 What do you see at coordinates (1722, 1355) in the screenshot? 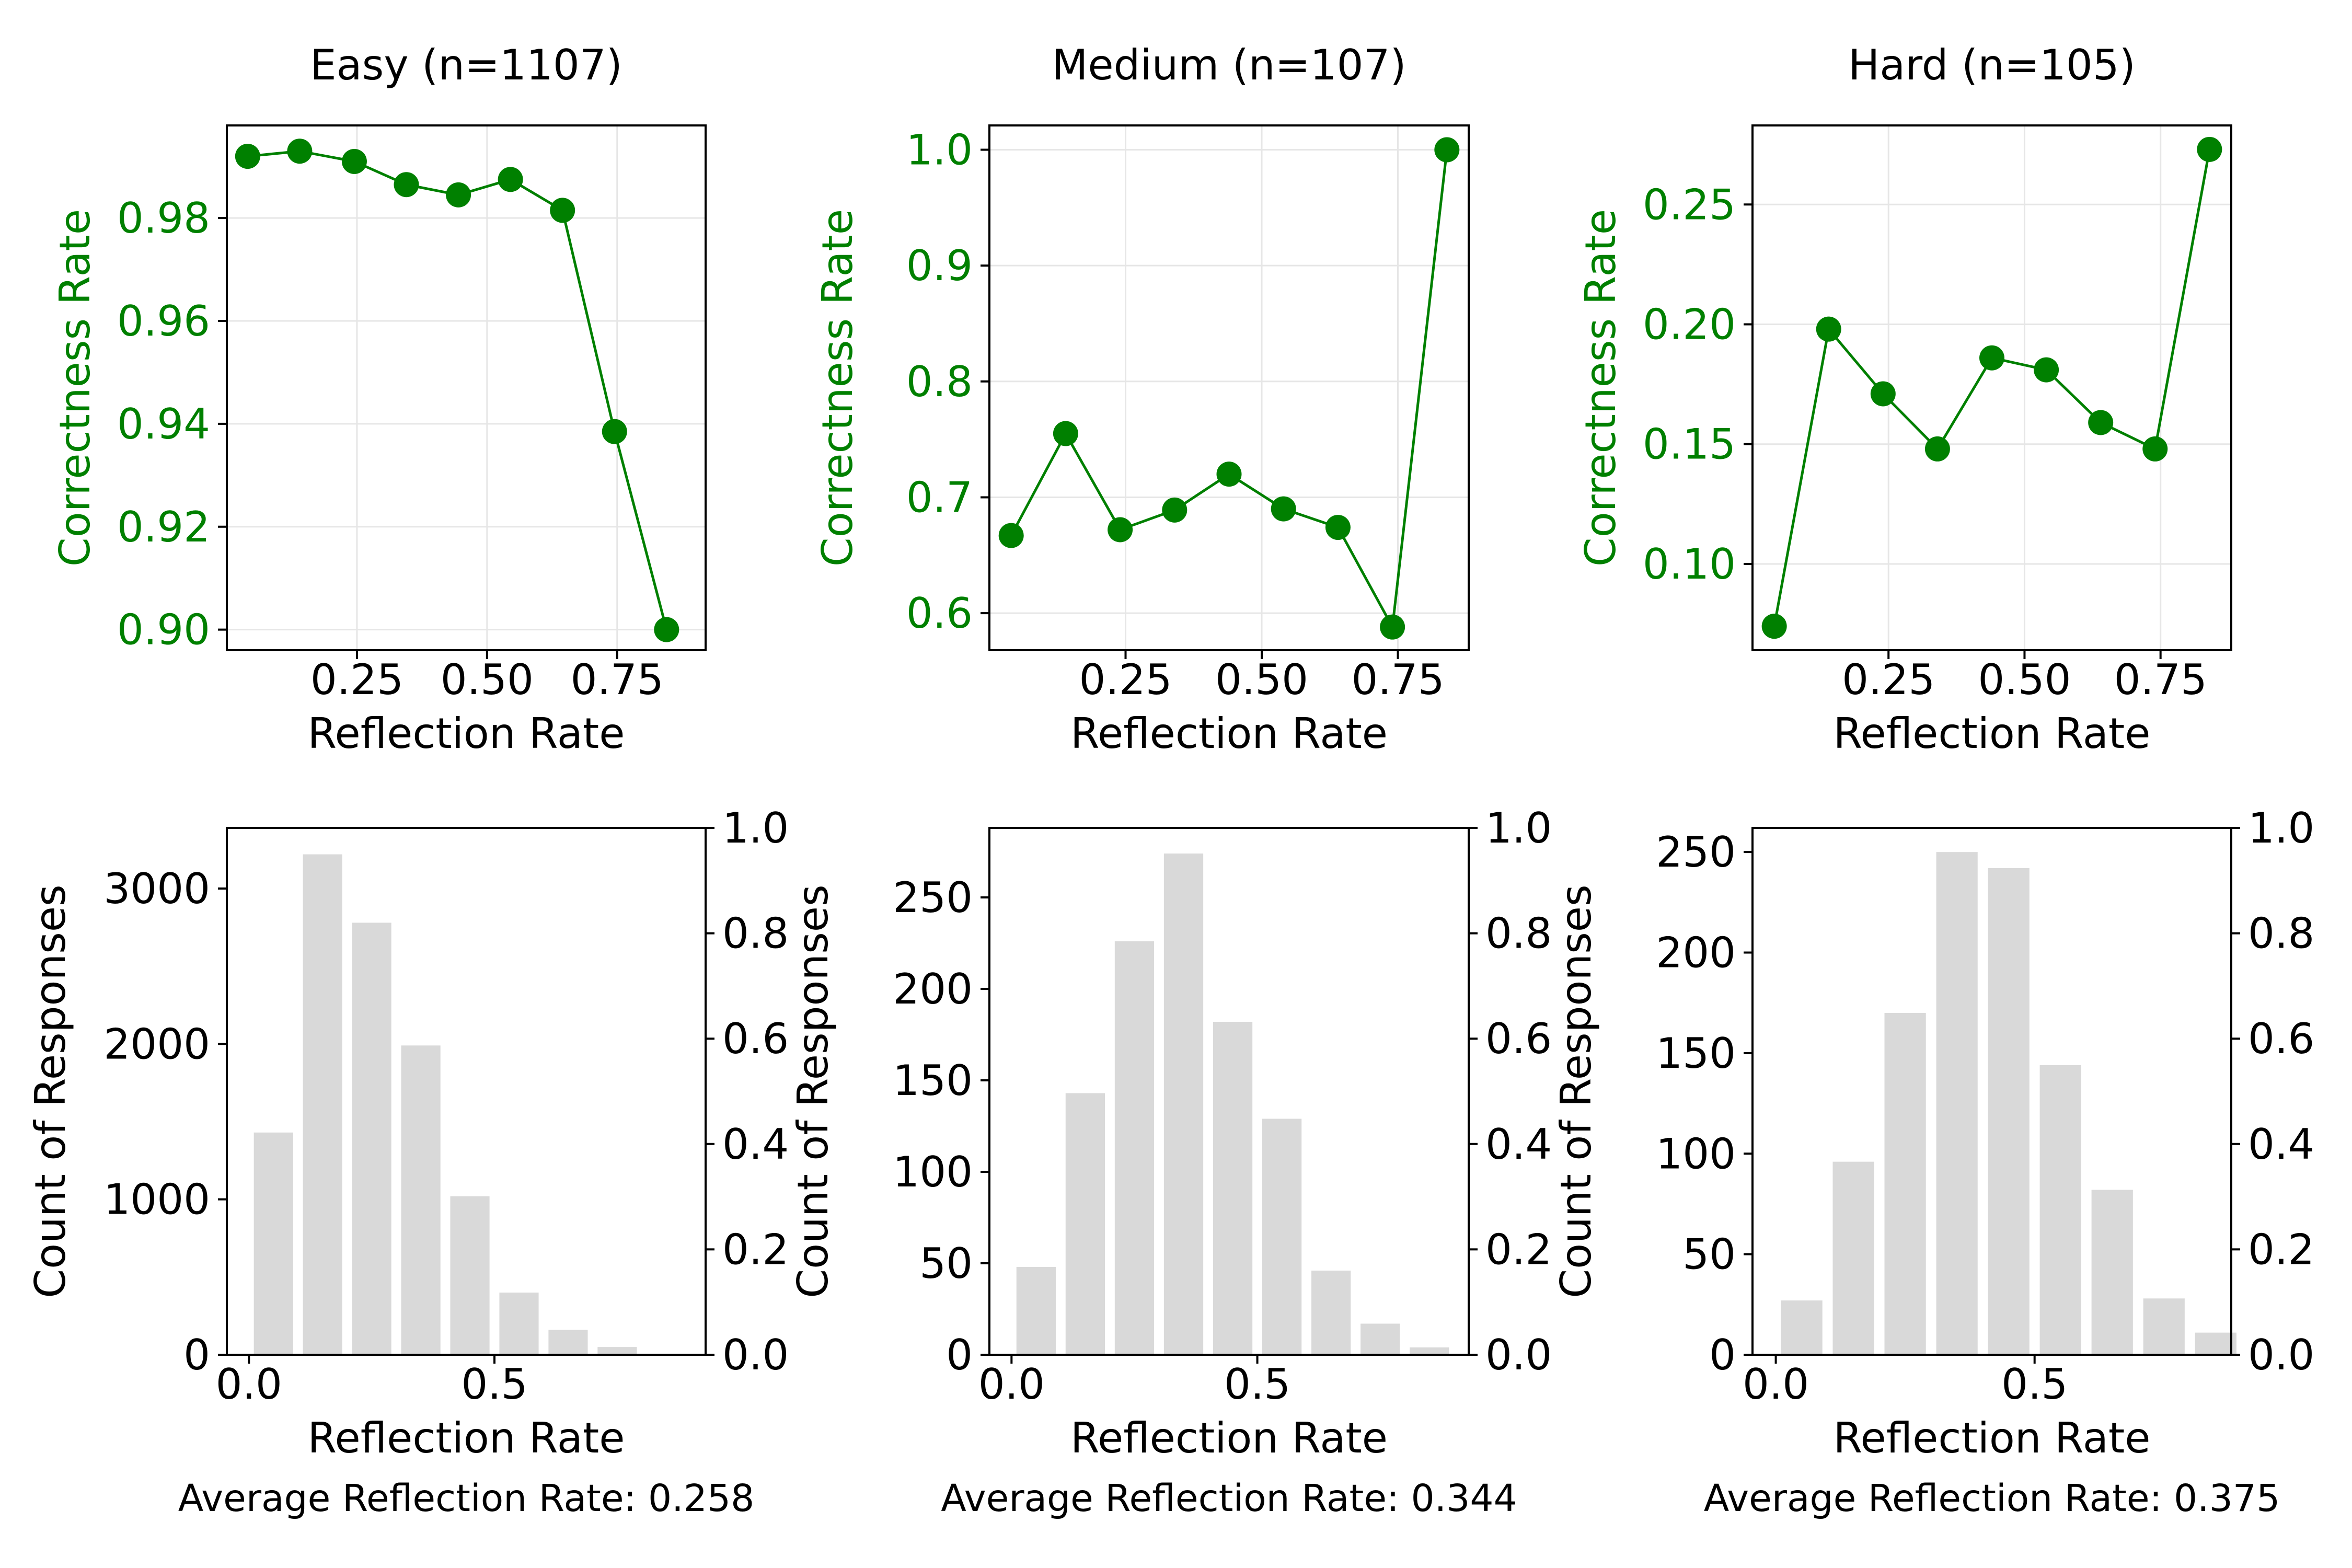
I see `y-tick-label: 0` at bounding box center [1722, 1355].